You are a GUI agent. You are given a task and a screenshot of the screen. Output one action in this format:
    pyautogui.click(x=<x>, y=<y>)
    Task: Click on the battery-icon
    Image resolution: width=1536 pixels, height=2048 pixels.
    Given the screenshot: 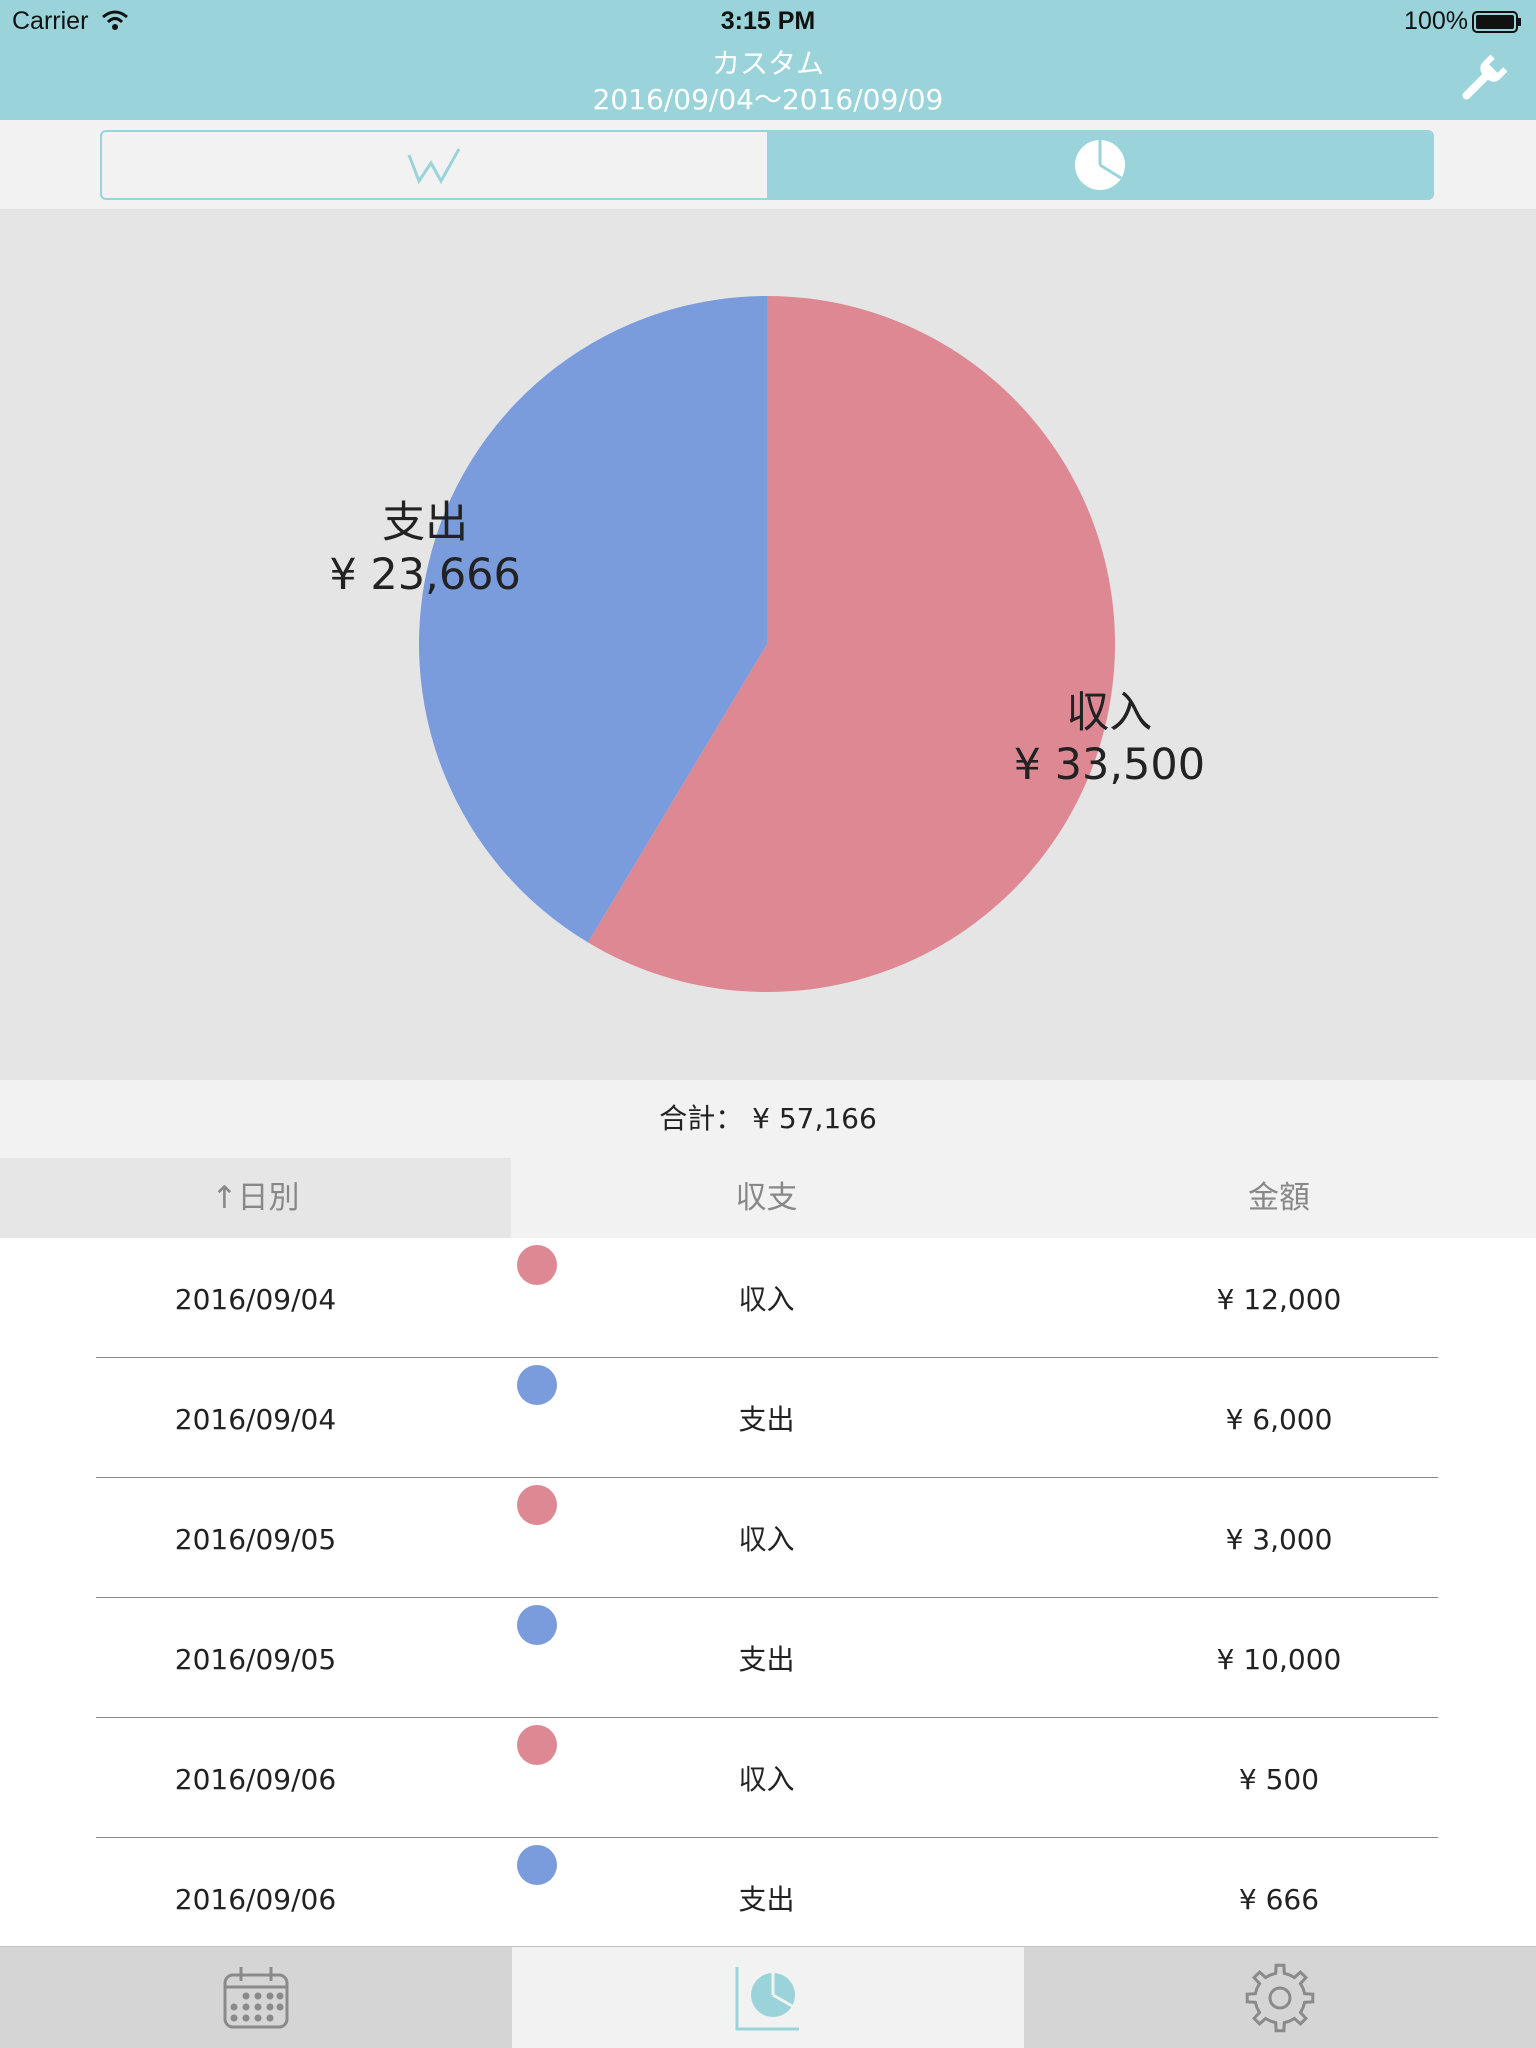 What is the action you would take?
    pyautogui.click(x=1496, y=22)
    